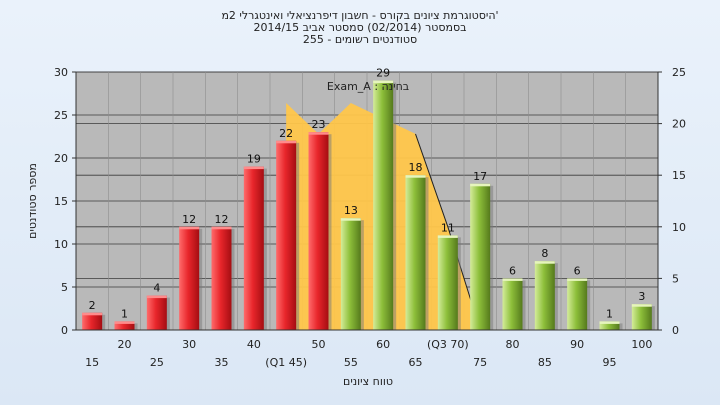 The height and width of the screenshot is (405, 720). I want to click on x-tick-label-12: 75, so click(480, 362).